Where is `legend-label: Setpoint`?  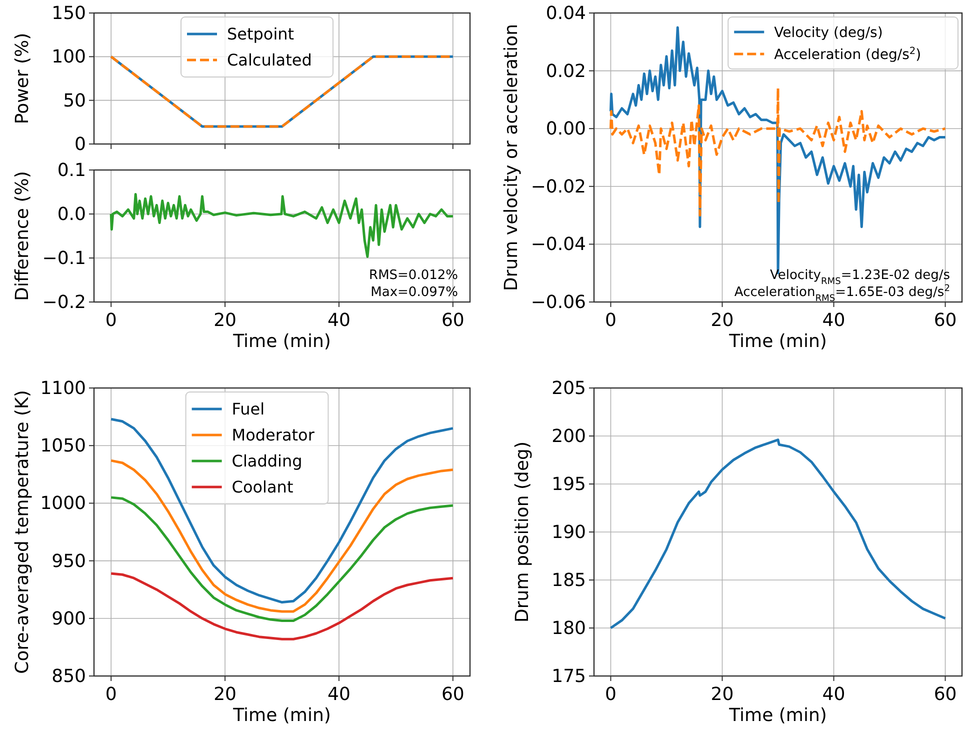 legend-label: Setpoint is located at coordinates (260, 34).